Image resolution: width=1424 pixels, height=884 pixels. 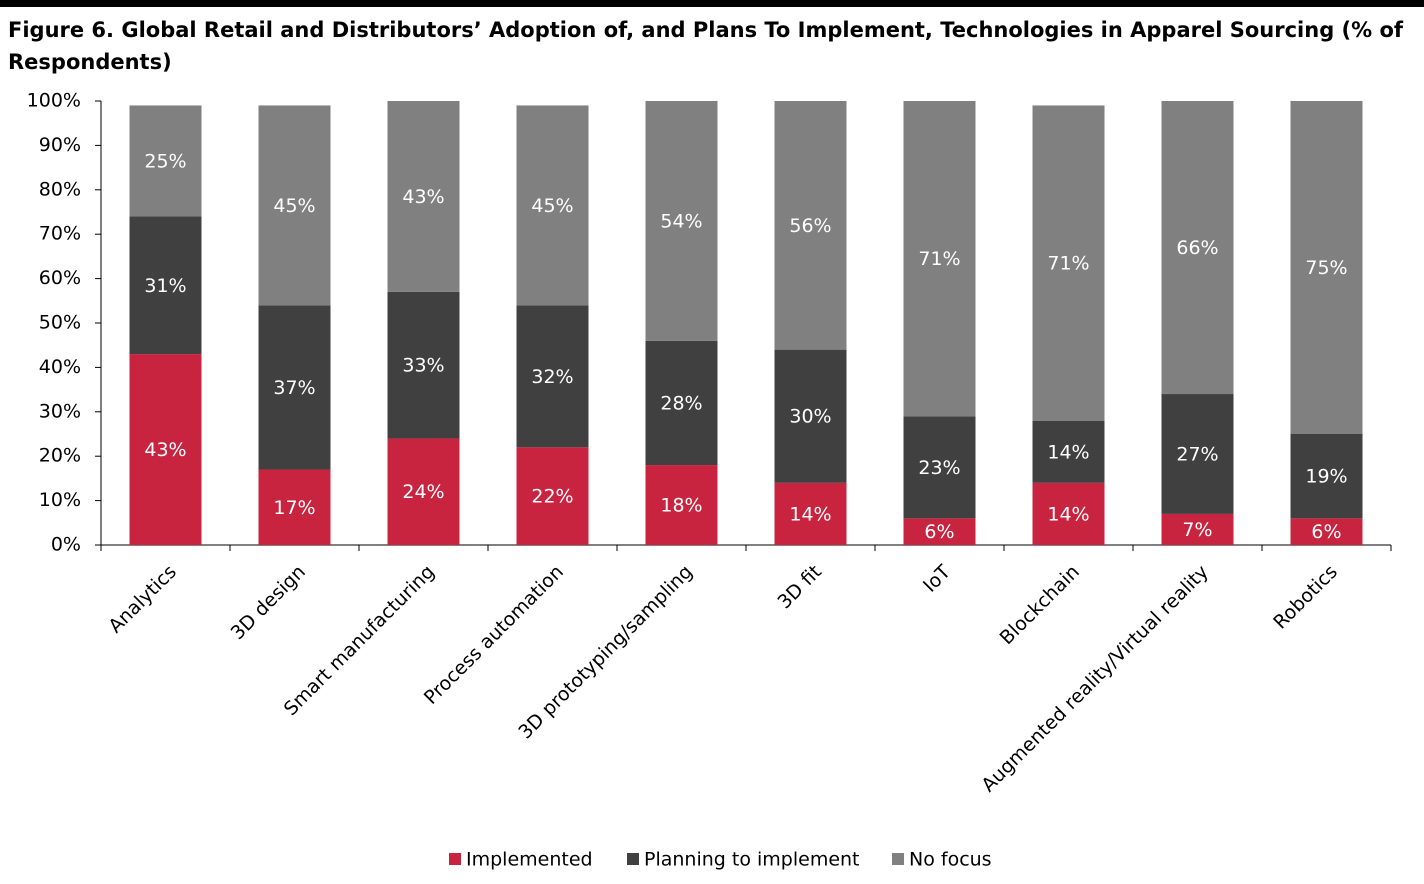 I want to click on data-label: 7%, so click(x=1197, y=530).